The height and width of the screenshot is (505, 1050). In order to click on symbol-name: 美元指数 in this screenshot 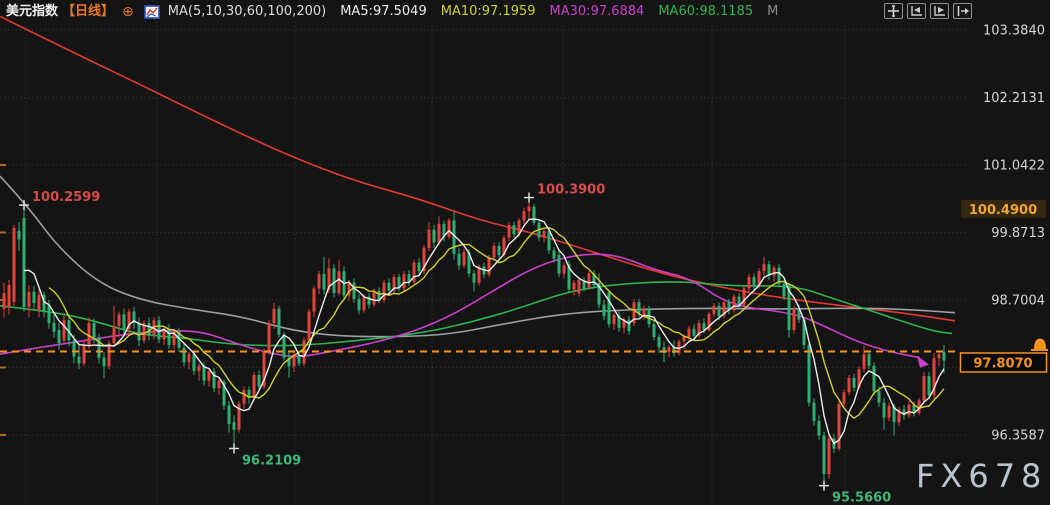, I will do `click(32, 11)`.